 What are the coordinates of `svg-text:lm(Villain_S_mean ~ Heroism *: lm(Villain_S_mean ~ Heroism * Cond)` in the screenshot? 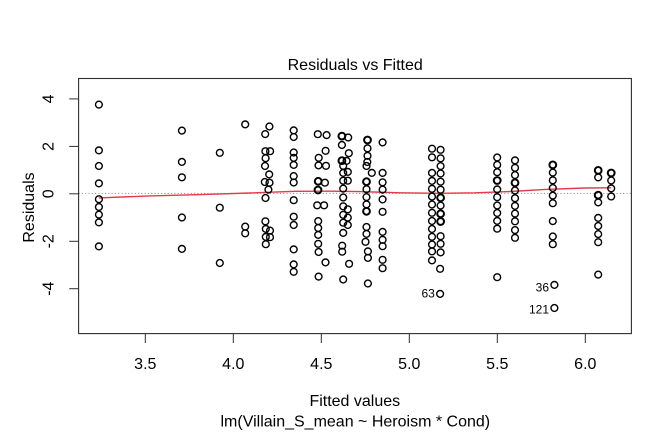 It's located at (356, 421).